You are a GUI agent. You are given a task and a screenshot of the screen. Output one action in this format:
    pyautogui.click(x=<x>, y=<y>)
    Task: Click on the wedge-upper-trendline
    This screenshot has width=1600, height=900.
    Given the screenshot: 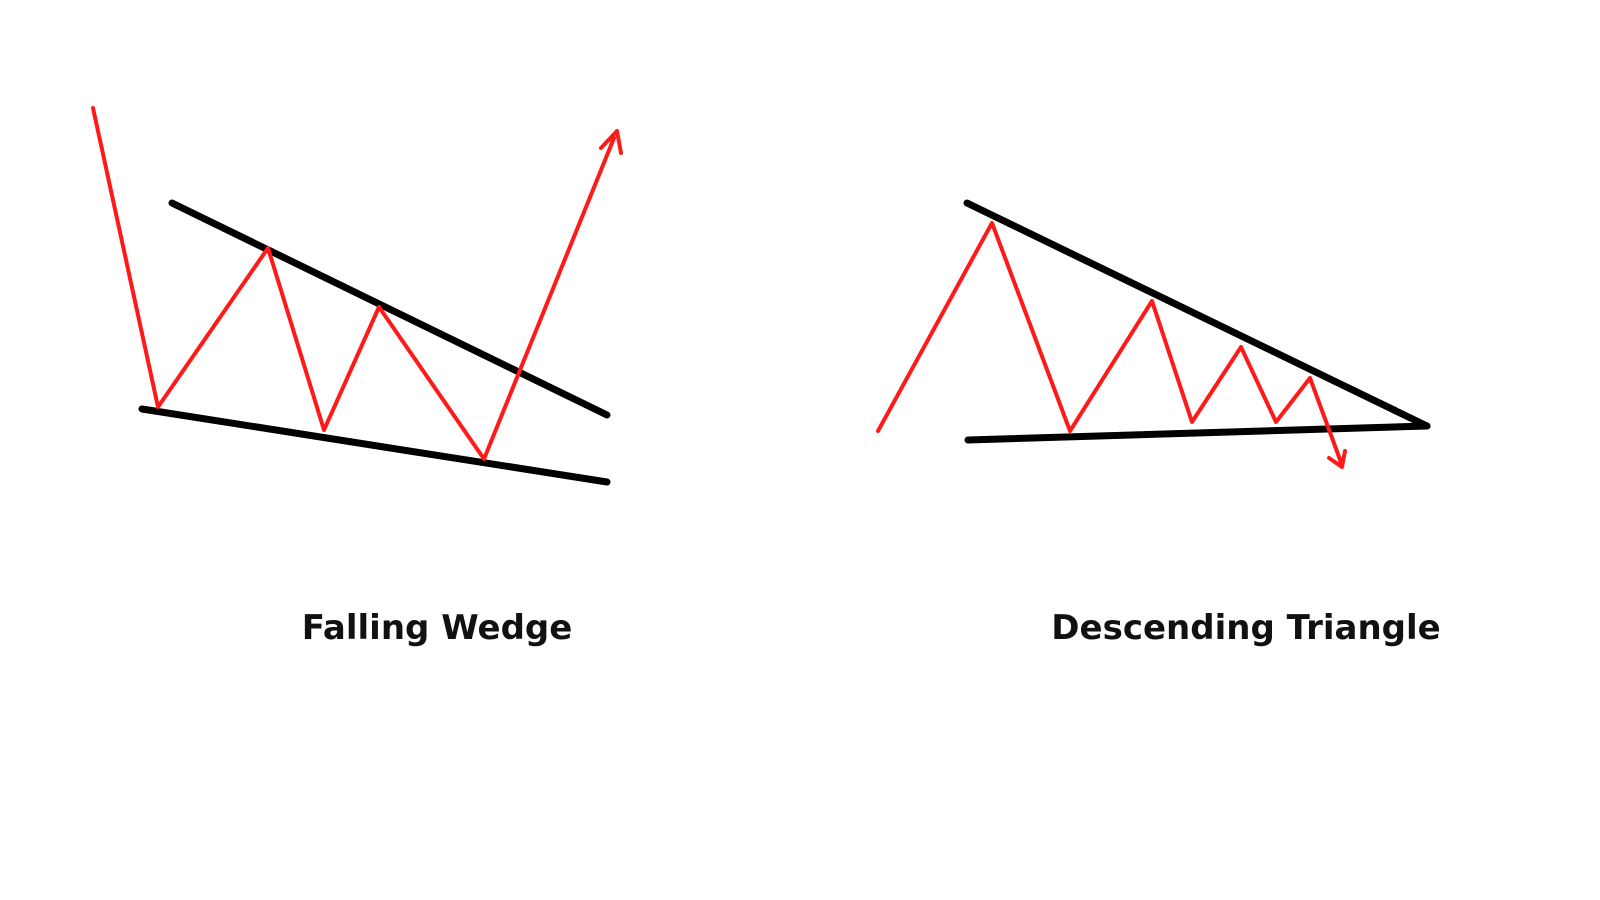 What is the action you would take?
    pyautogui.click(x=389, y=309)
    